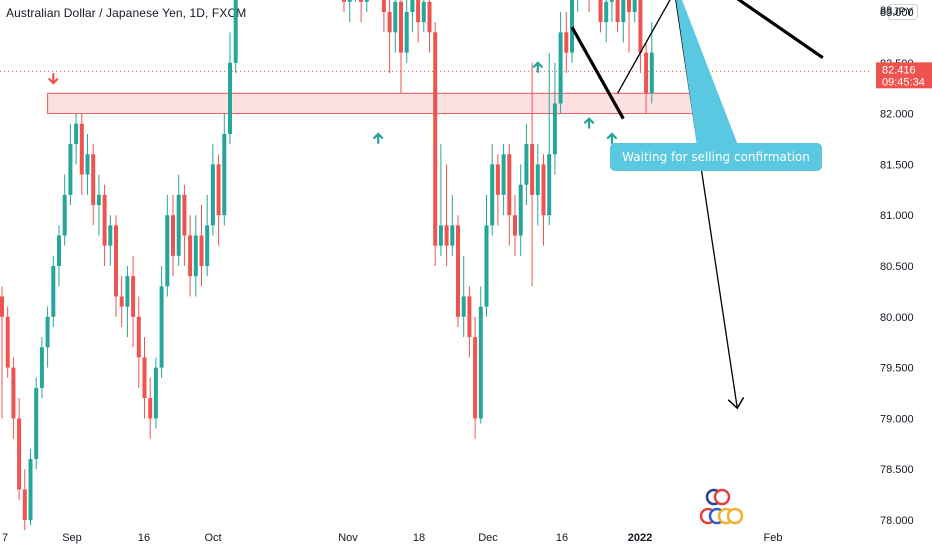 This screenshot has width=932, height=550. I want to click on x-axis: 7 Sep 16 Oct Nov 18 Dec 16 2022 Feb, so click(392, 538).